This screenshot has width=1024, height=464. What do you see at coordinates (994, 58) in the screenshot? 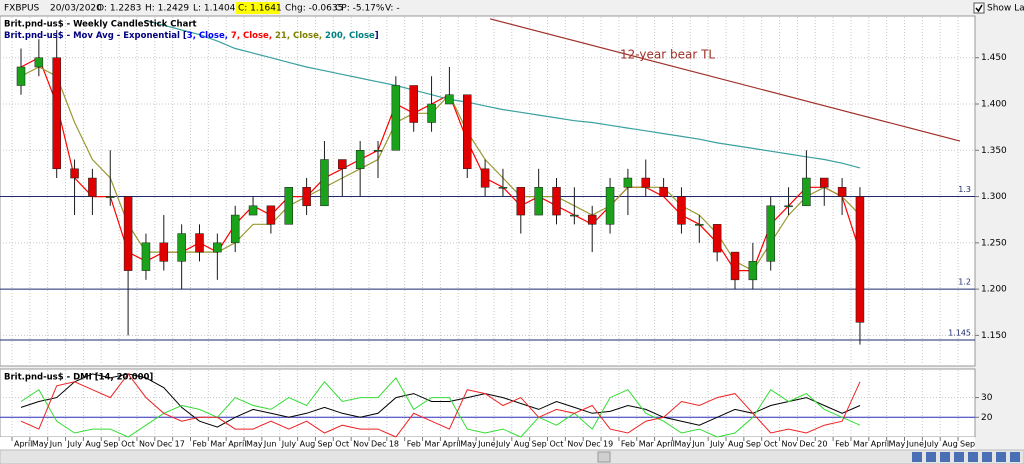
I see `y-tick-label: 1.450` at bounding box center [994, 58].